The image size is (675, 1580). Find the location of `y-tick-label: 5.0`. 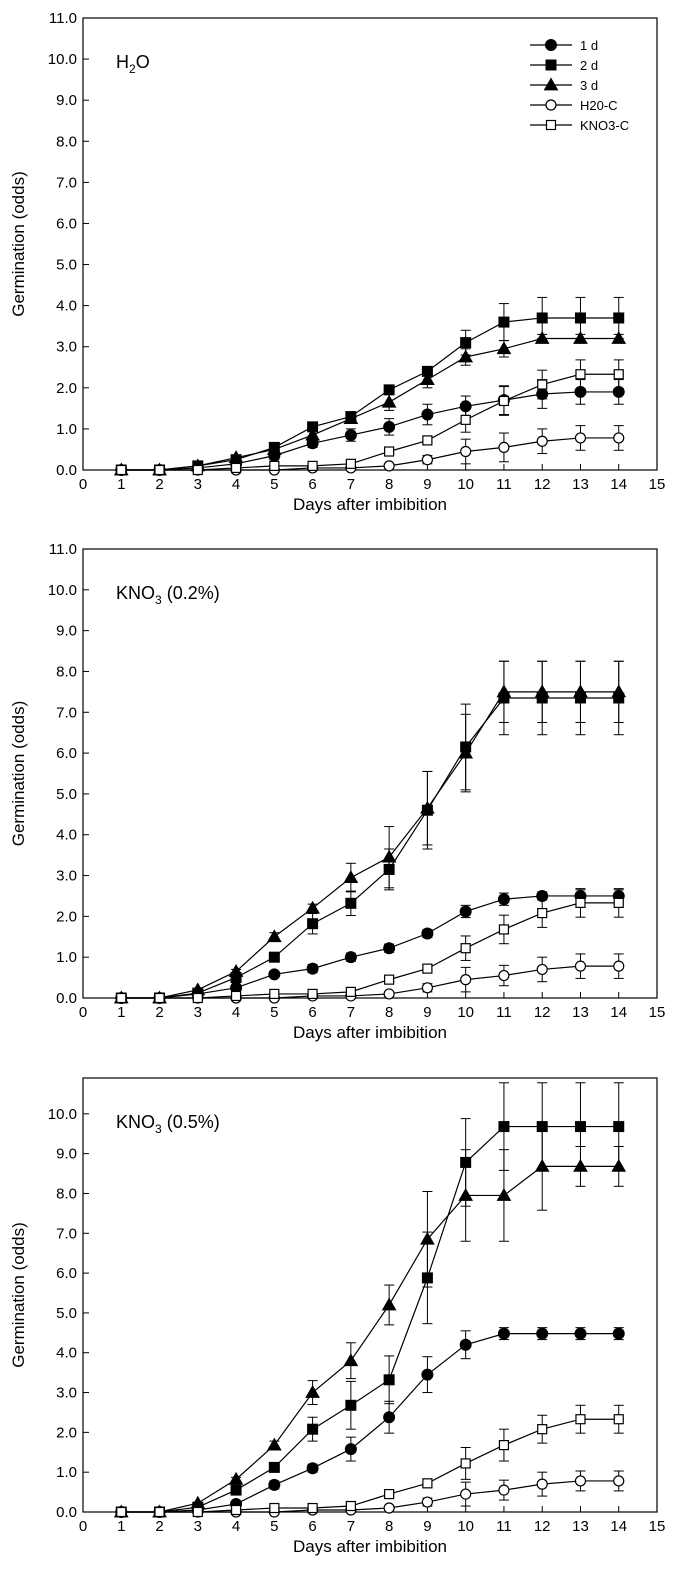

y-tick-label: 5.0 is located at coordinates (66, 1313).